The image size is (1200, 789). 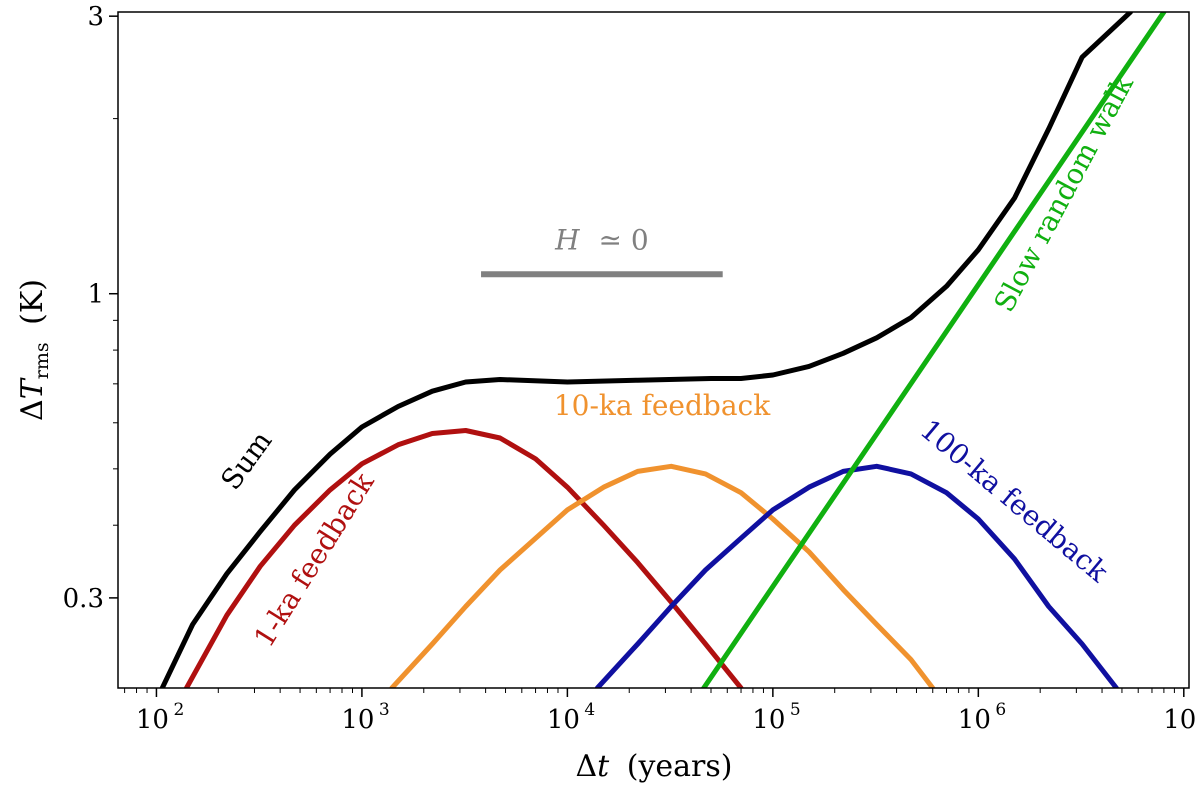 What do you see at coordinates (601, 239) in the screenshot?
I see `reference-line-label: H ≃ 0` at bounding box center [601, 239].